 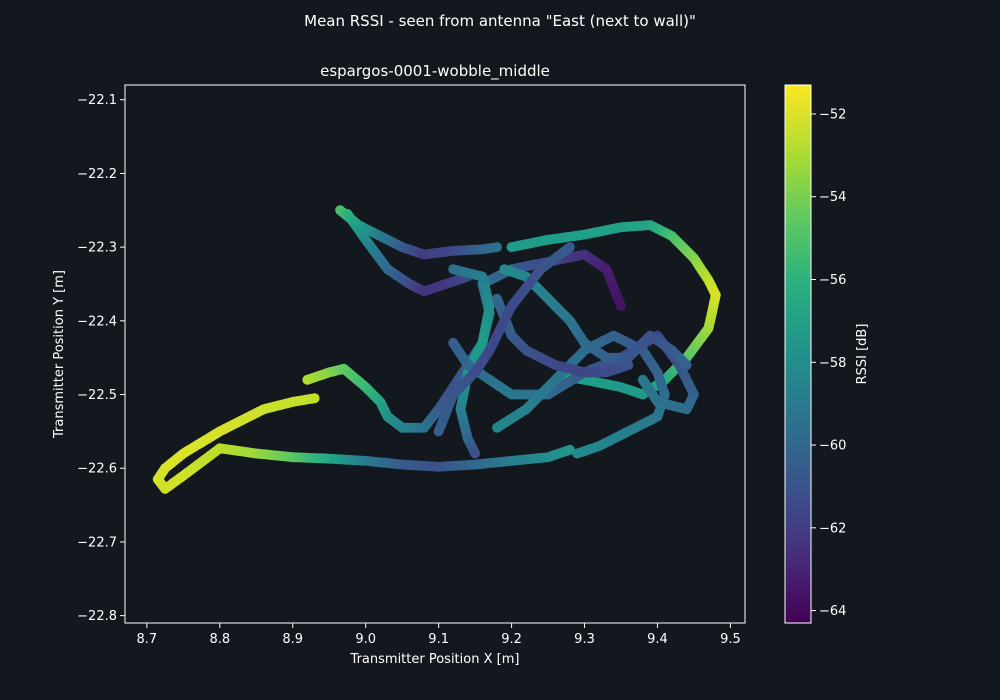 What do you see at coordinates (435, 71) in the screenshot?
I see `chart-title: espargos-0001-wobble_middle` at bounding box center [435, 71].